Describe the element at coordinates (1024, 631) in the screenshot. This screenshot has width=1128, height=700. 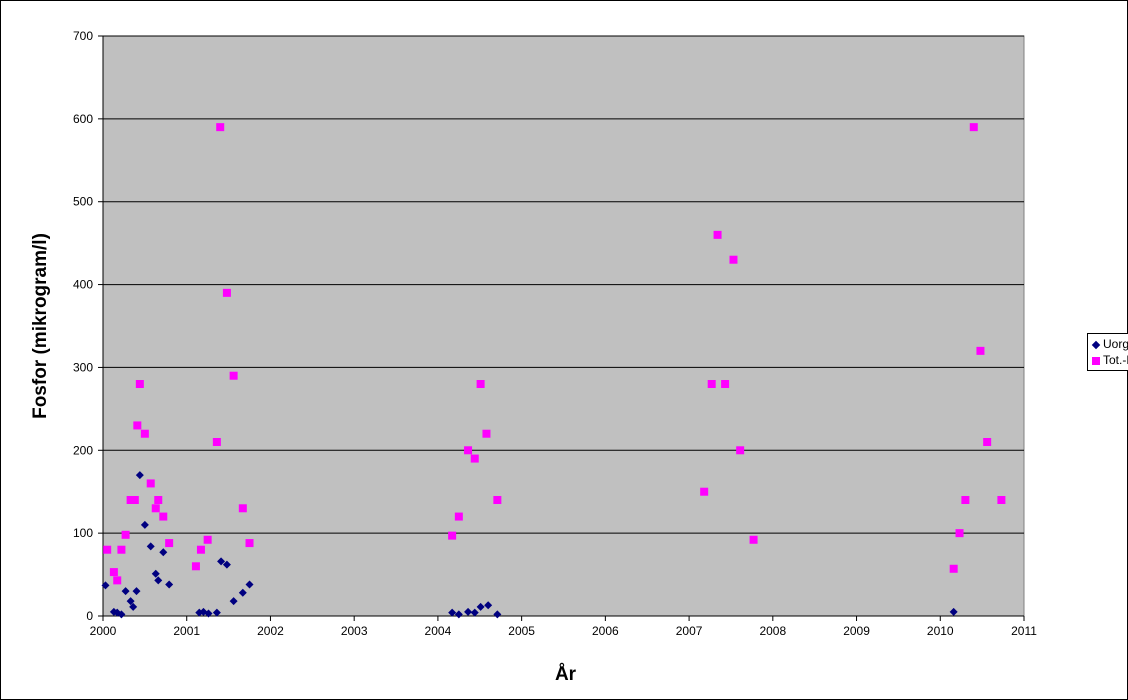
I see `x-tick-label: 2011` at that location.